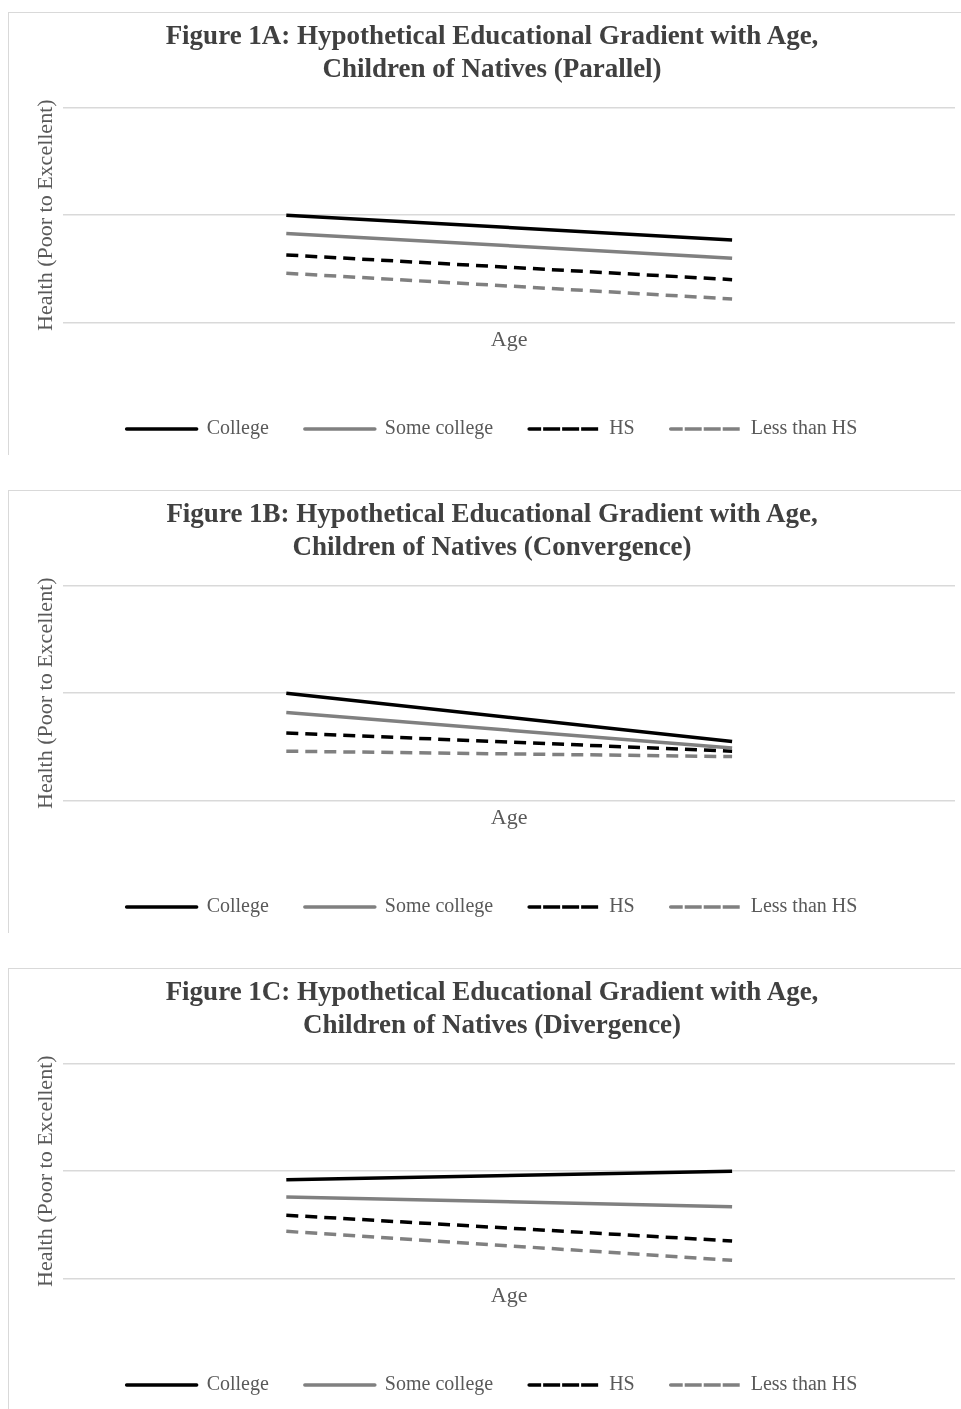 Image resolution: width=961 pixels, height=1409 pixels. What do you see at coordinates (492, 1007) in the screenshot?
I see `chart-title: Figure 1C: Hypothetical Educational Gradient with Age, Children of Natives (Divergence)` at bounding box center [492, 1007].